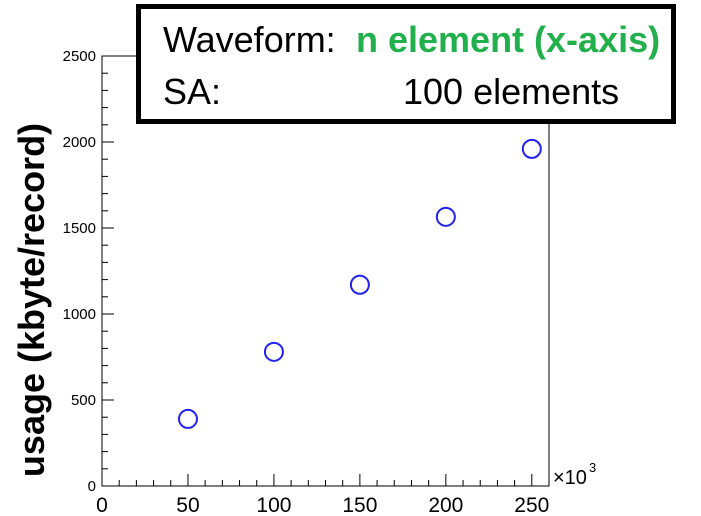 This screenshot has width=701, height=516. Describe the element at coordinates (79, 228) in the screenshot. I see `y-tick-label: 1500` at that location.